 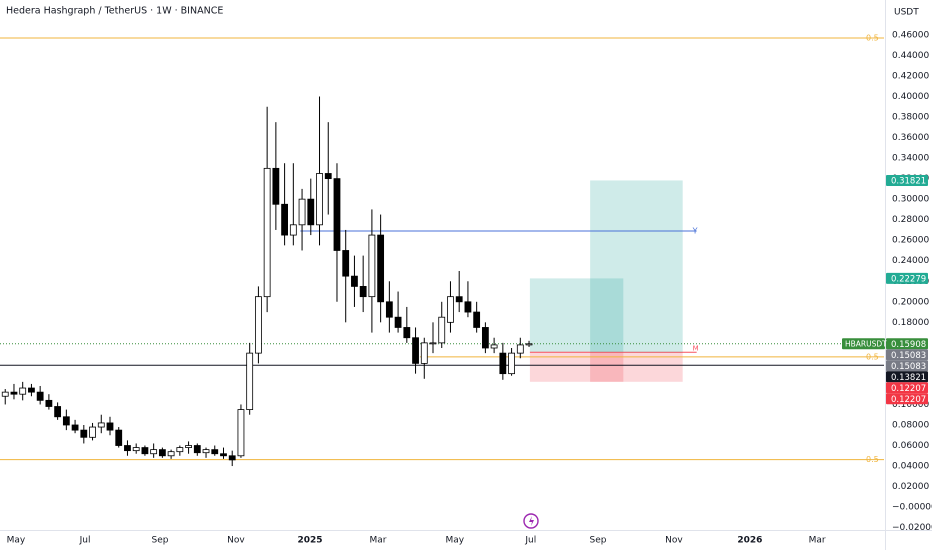 What do you see at coordinates (910, 56) in the screenshot?
I see `y-tick-label: 0.44000` at bounding box center [910, 56].